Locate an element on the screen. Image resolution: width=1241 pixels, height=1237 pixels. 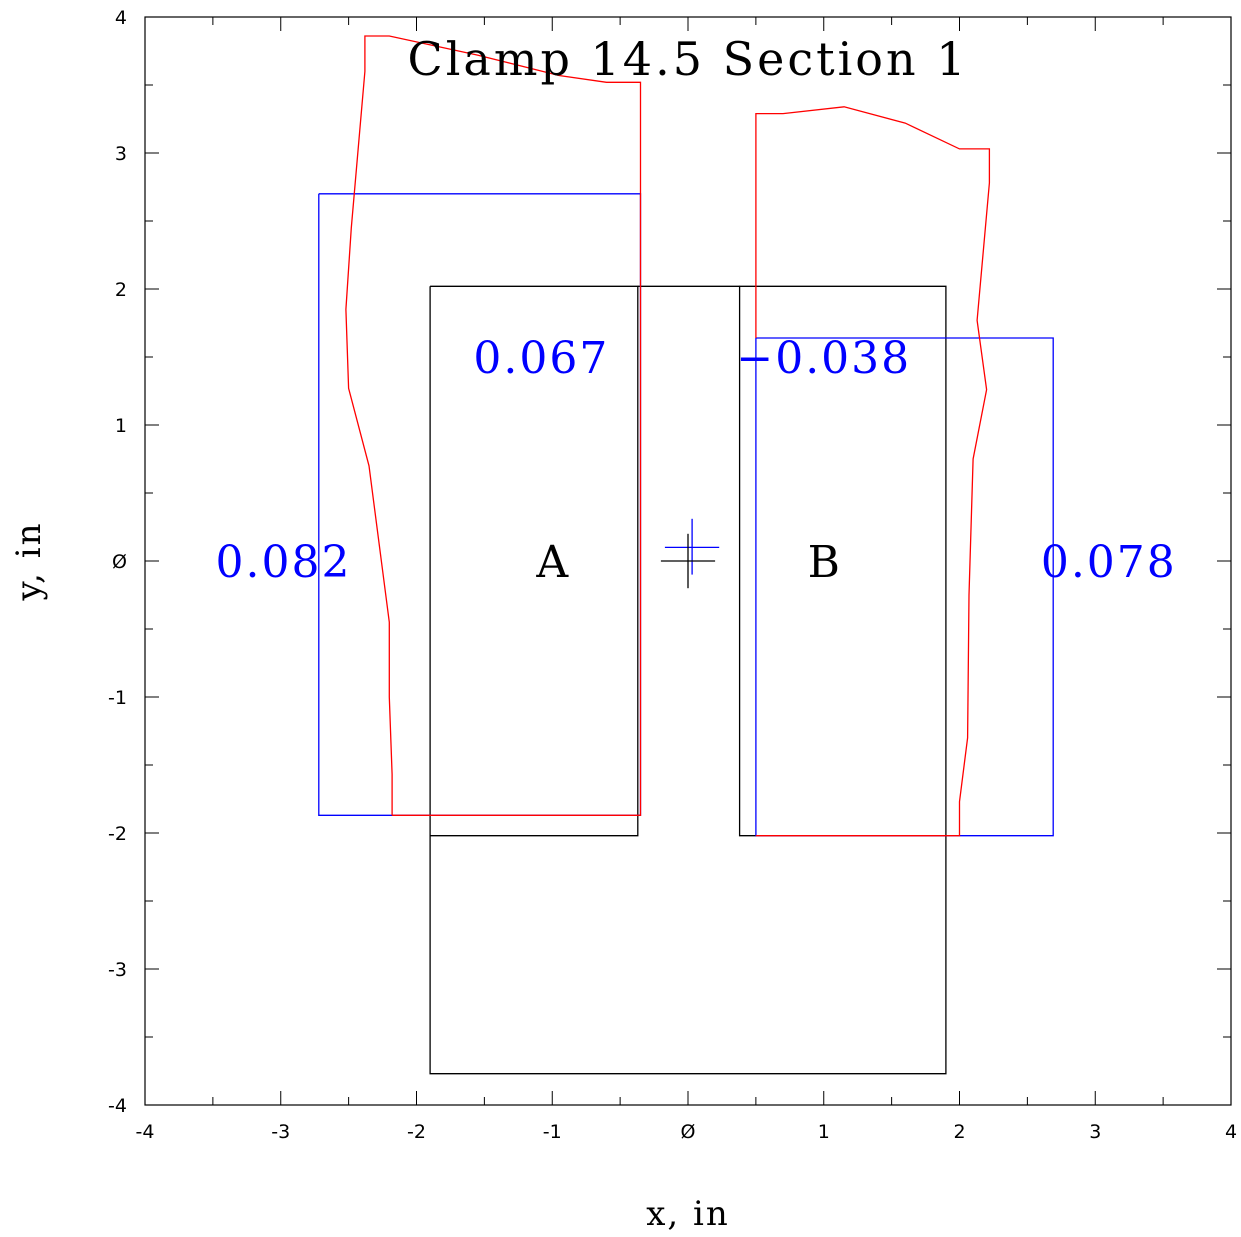
y-tick-labels: -4 -3 -2 -1 Ø 1 2 3 4 is located at coordinates (117, 562).